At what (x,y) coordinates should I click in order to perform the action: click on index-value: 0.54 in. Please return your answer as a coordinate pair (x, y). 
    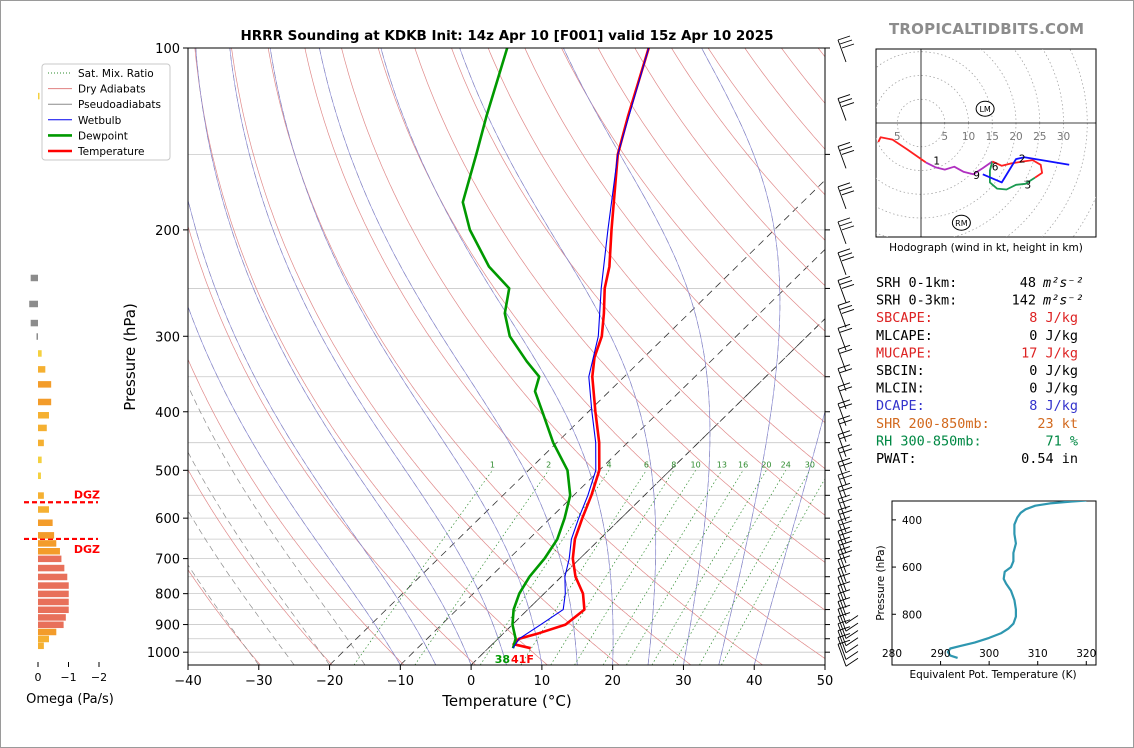
    Looking at the image, I should click on (1049, 459).